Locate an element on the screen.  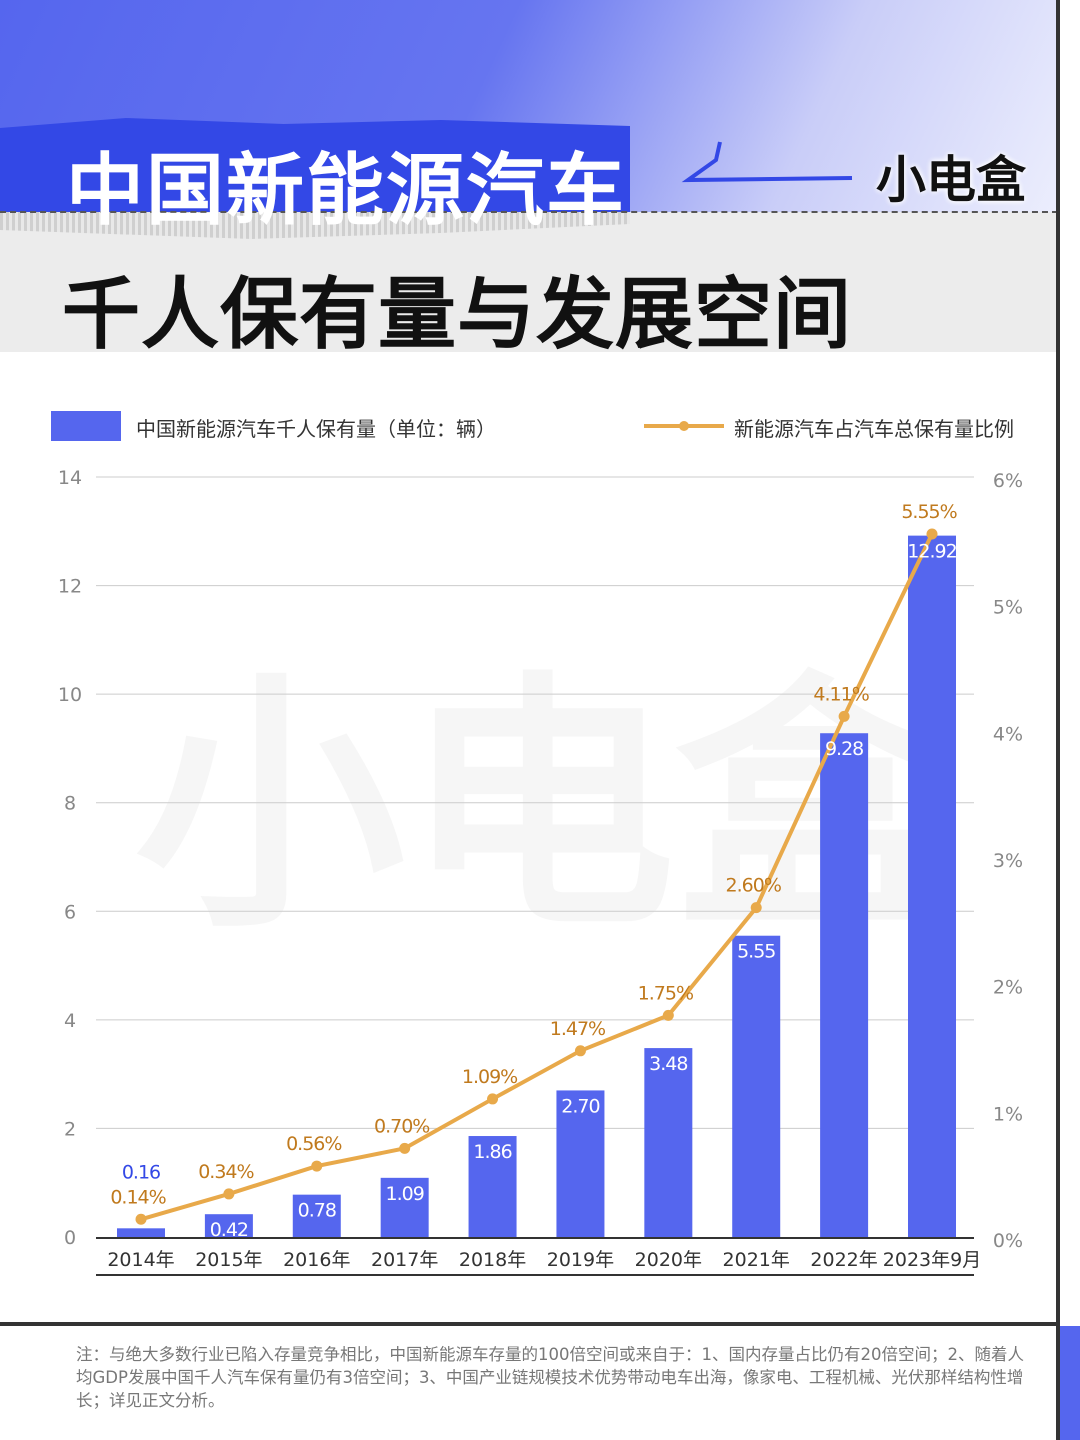
line-label: 0.34% is located at coordinates (225, 1172).